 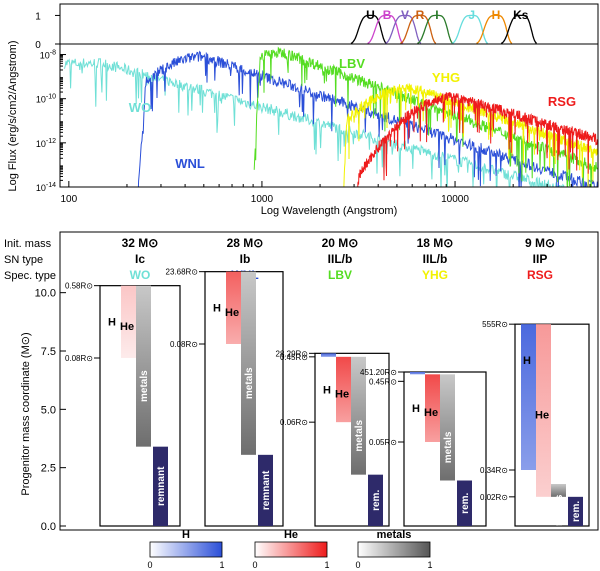 I want to click on filter-label: B, so click(x=387, y=15).